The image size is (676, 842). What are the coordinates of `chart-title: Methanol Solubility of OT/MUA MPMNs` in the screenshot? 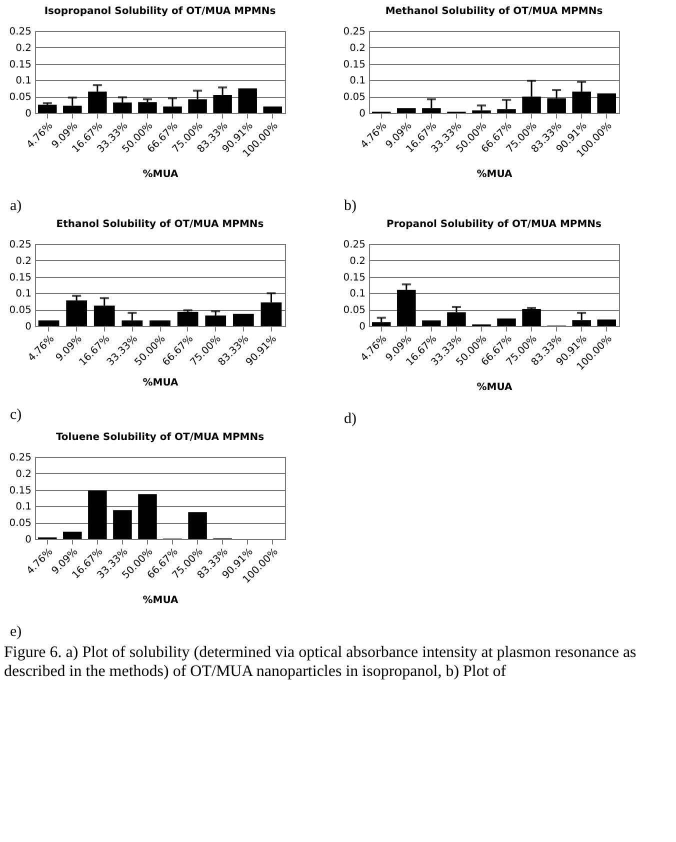 It's located at (494, 11).